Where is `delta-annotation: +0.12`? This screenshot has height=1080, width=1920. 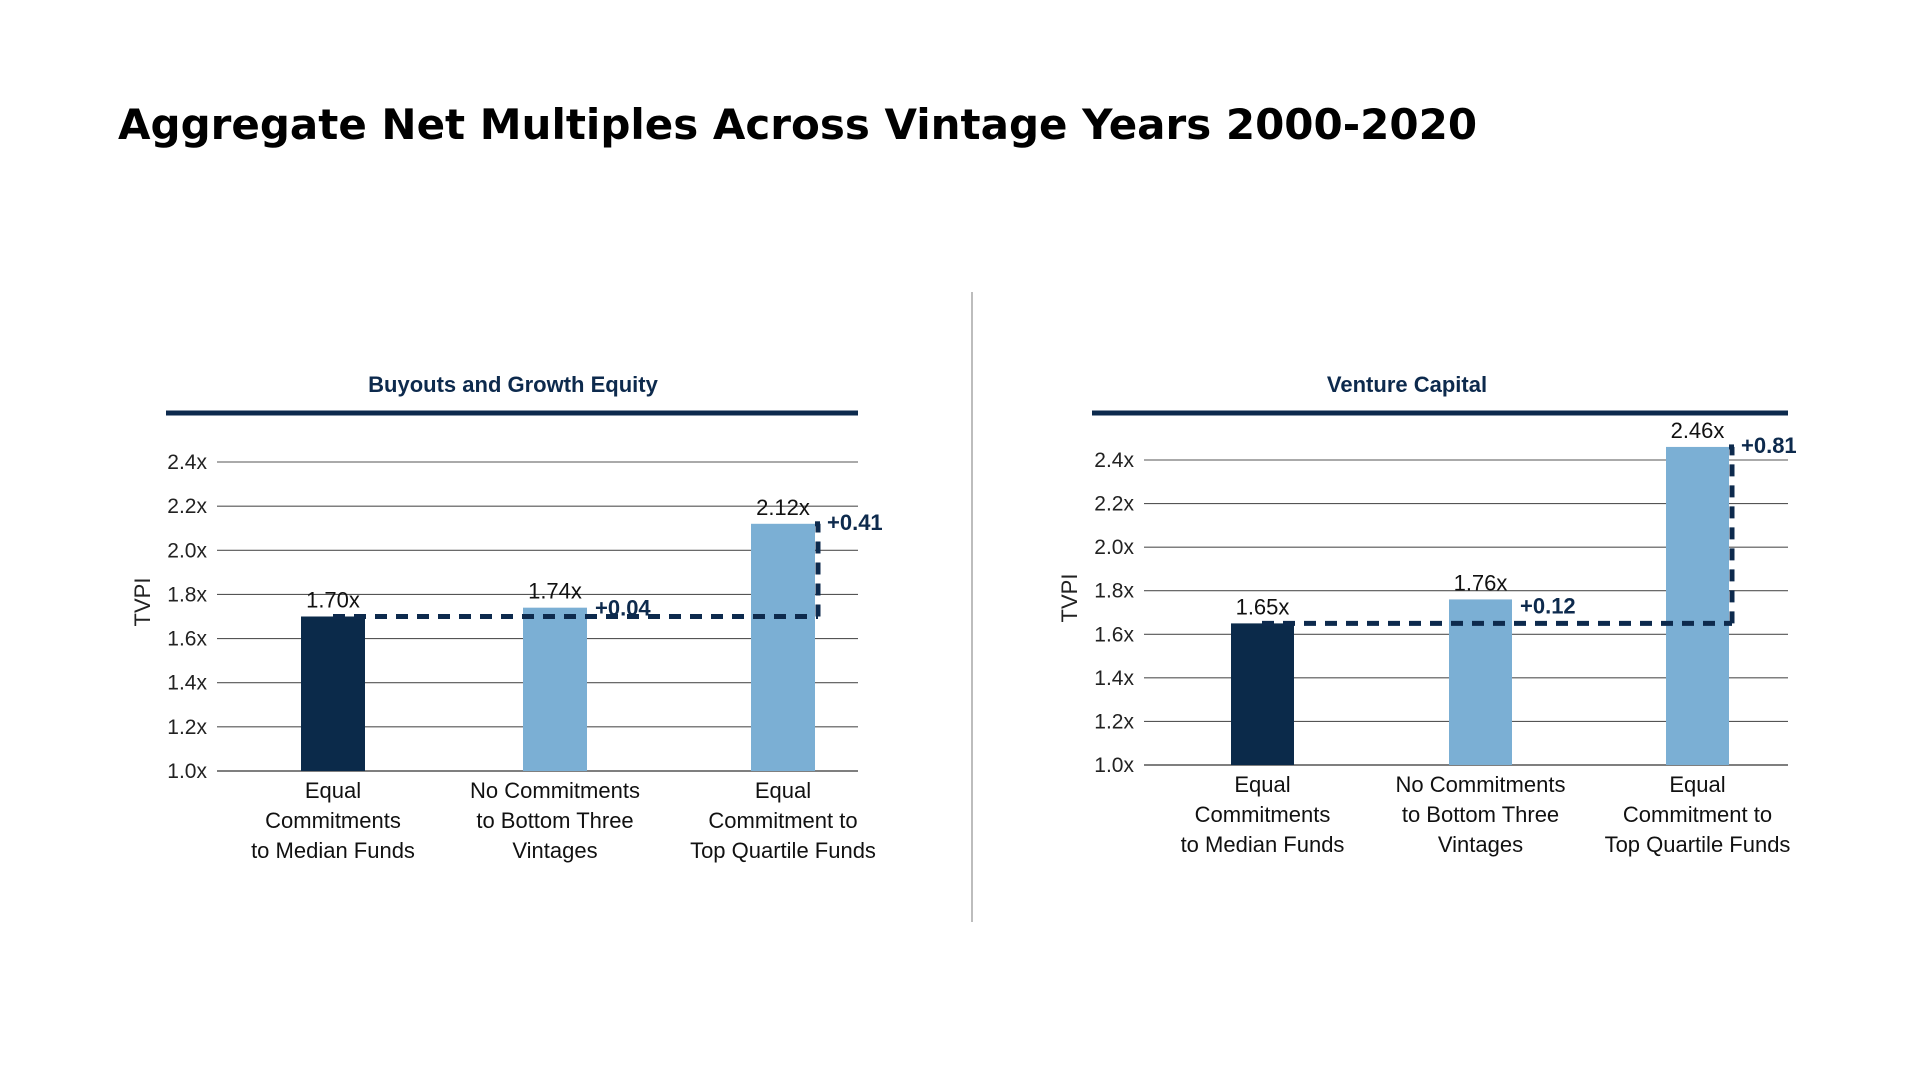 delta-annotation: +0.12 is located at coordinates (1548, 605).